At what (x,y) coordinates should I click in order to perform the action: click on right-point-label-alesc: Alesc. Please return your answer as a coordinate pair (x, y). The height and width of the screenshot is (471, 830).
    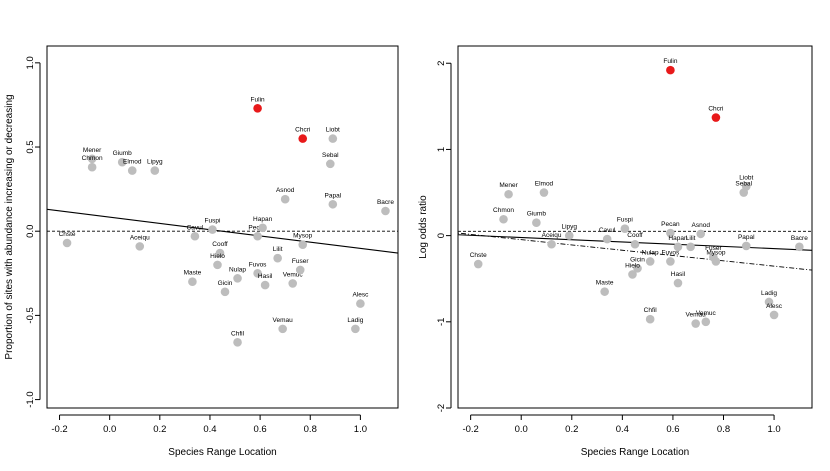
    Looking at the image, I should click on (774, 306).